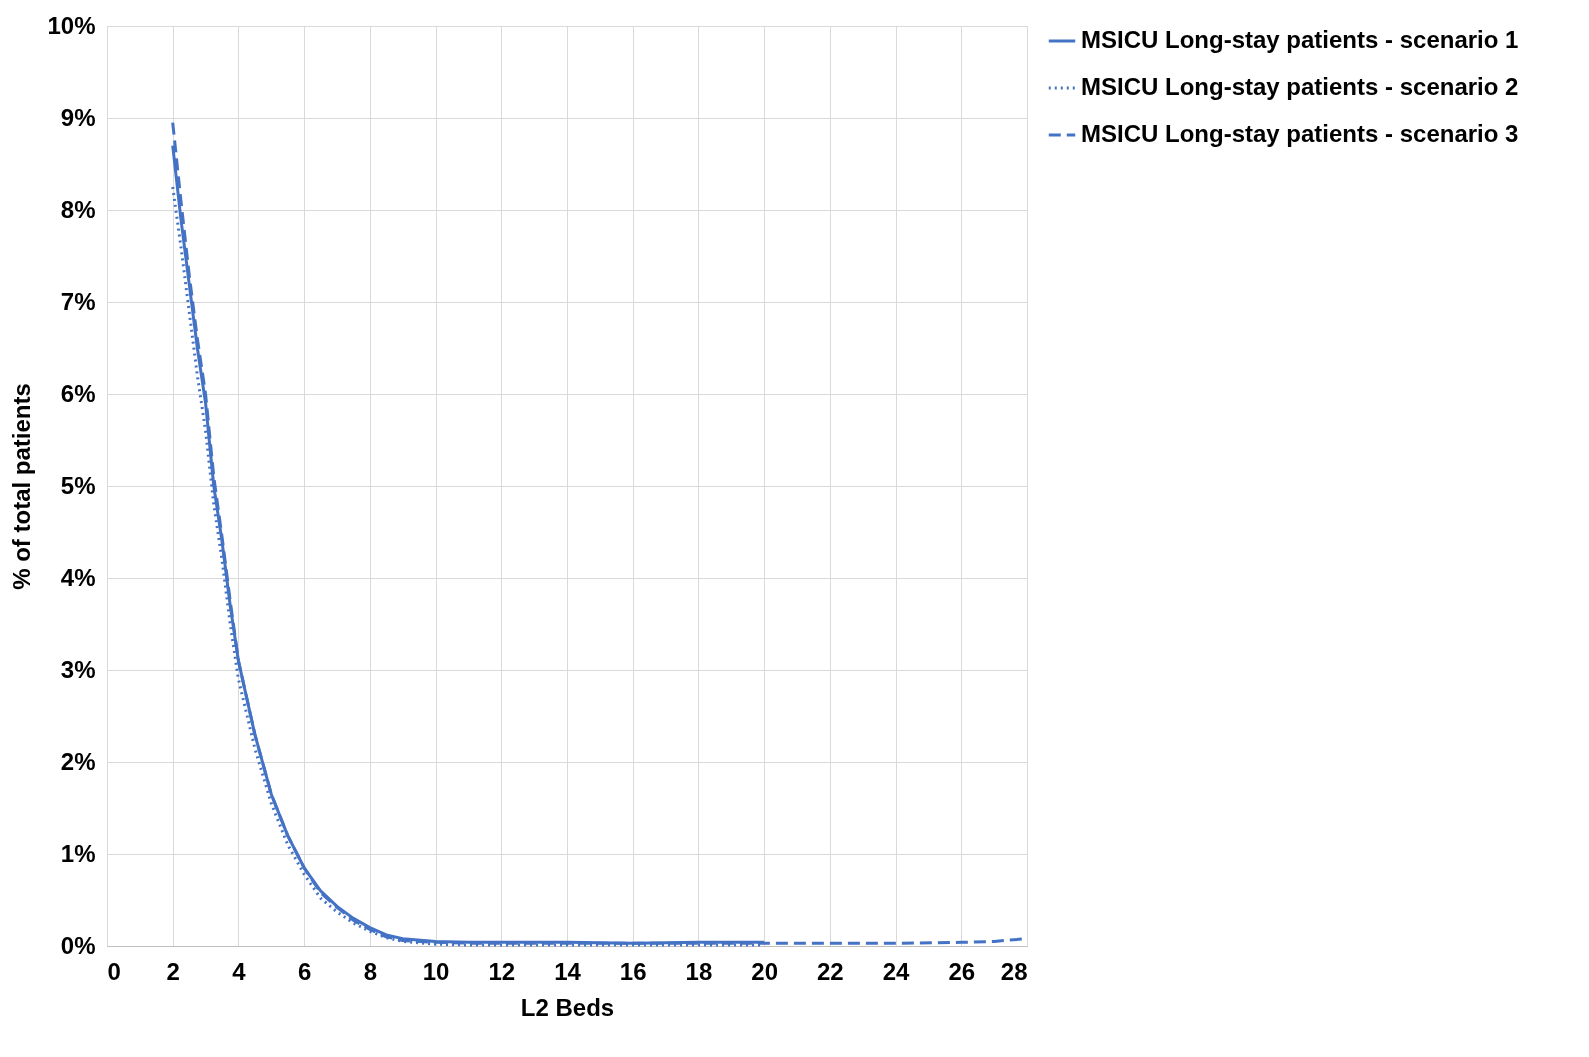  Describe the element at coordinates (1014, 971) in the screenshot. I see `x-tick-label: 28` at that location.